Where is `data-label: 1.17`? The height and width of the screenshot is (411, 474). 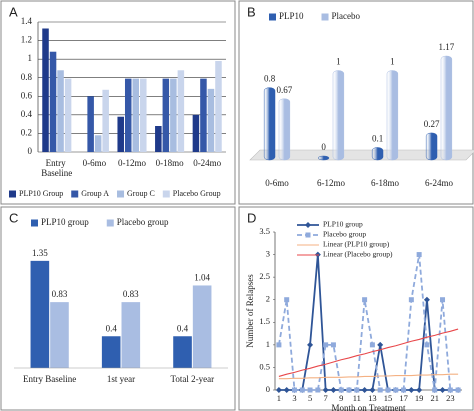
data-label: 1.17 is located at coordinates (447, 47).